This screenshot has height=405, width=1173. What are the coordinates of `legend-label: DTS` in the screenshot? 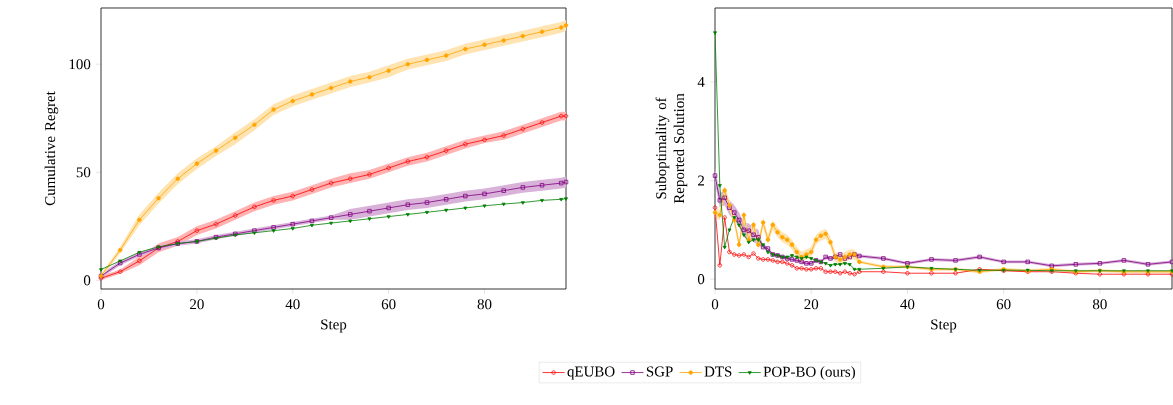 It's located at (718, 371).